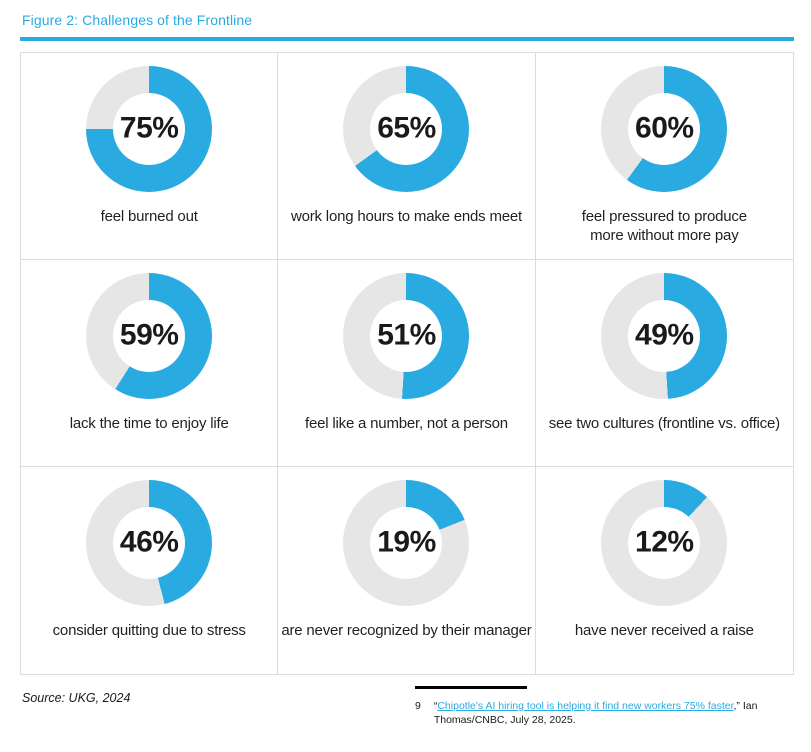 The height and width of the screenshot is (752, 811). I want to click on footnote-divider, so click(471, 687).